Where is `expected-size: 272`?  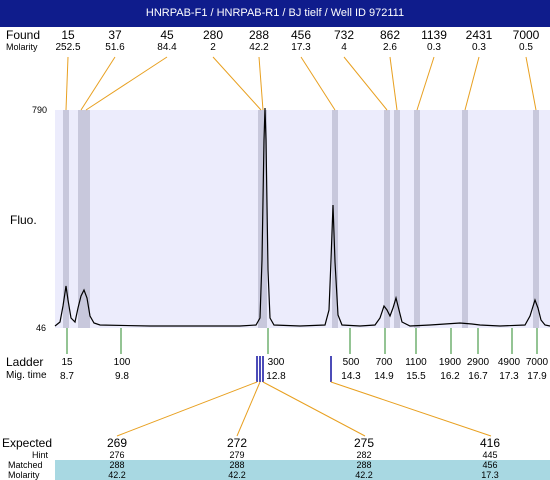 expected-size: 272 is located at coordinates (237, 443).